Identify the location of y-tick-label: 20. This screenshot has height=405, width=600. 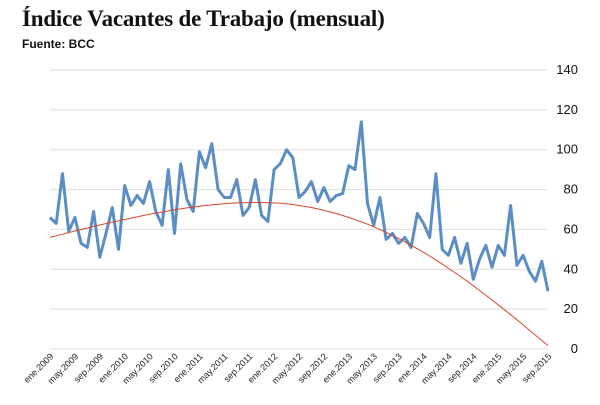
(571, 308).